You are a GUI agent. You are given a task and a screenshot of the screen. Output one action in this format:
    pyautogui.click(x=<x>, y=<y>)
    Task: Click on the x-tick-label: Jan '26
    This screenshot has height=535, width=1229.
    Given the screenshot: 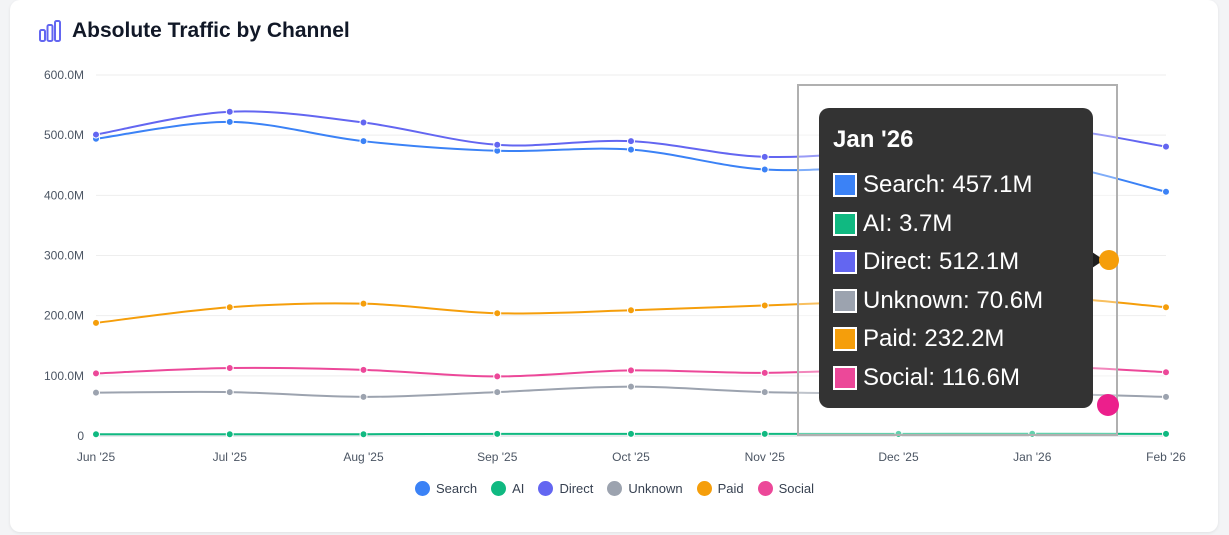 What is the action you would take?
    pyautogui.click(x=1032, y=457)
    